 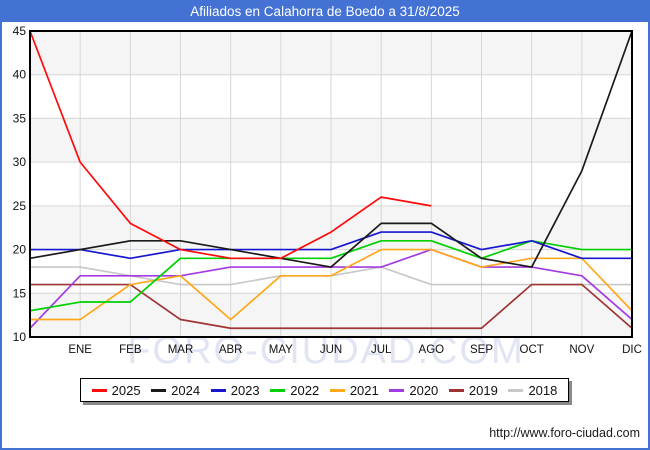 What do you see at coordinates (20, 31) in the screenshot?
I see `y-tick-label: 45` at bounding box center [20, 31].